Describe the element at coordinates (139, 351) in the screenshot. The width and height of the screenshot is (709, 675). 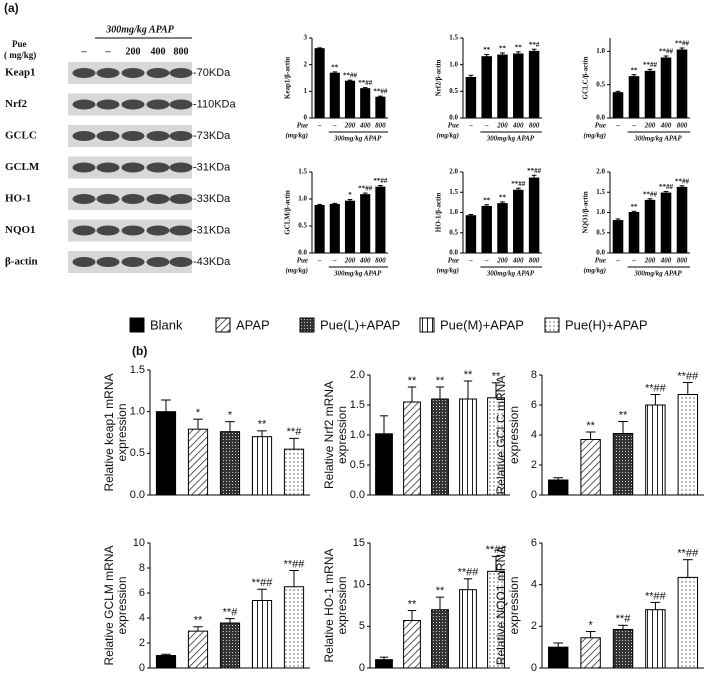
I see `panel-label: (b)` at that location.